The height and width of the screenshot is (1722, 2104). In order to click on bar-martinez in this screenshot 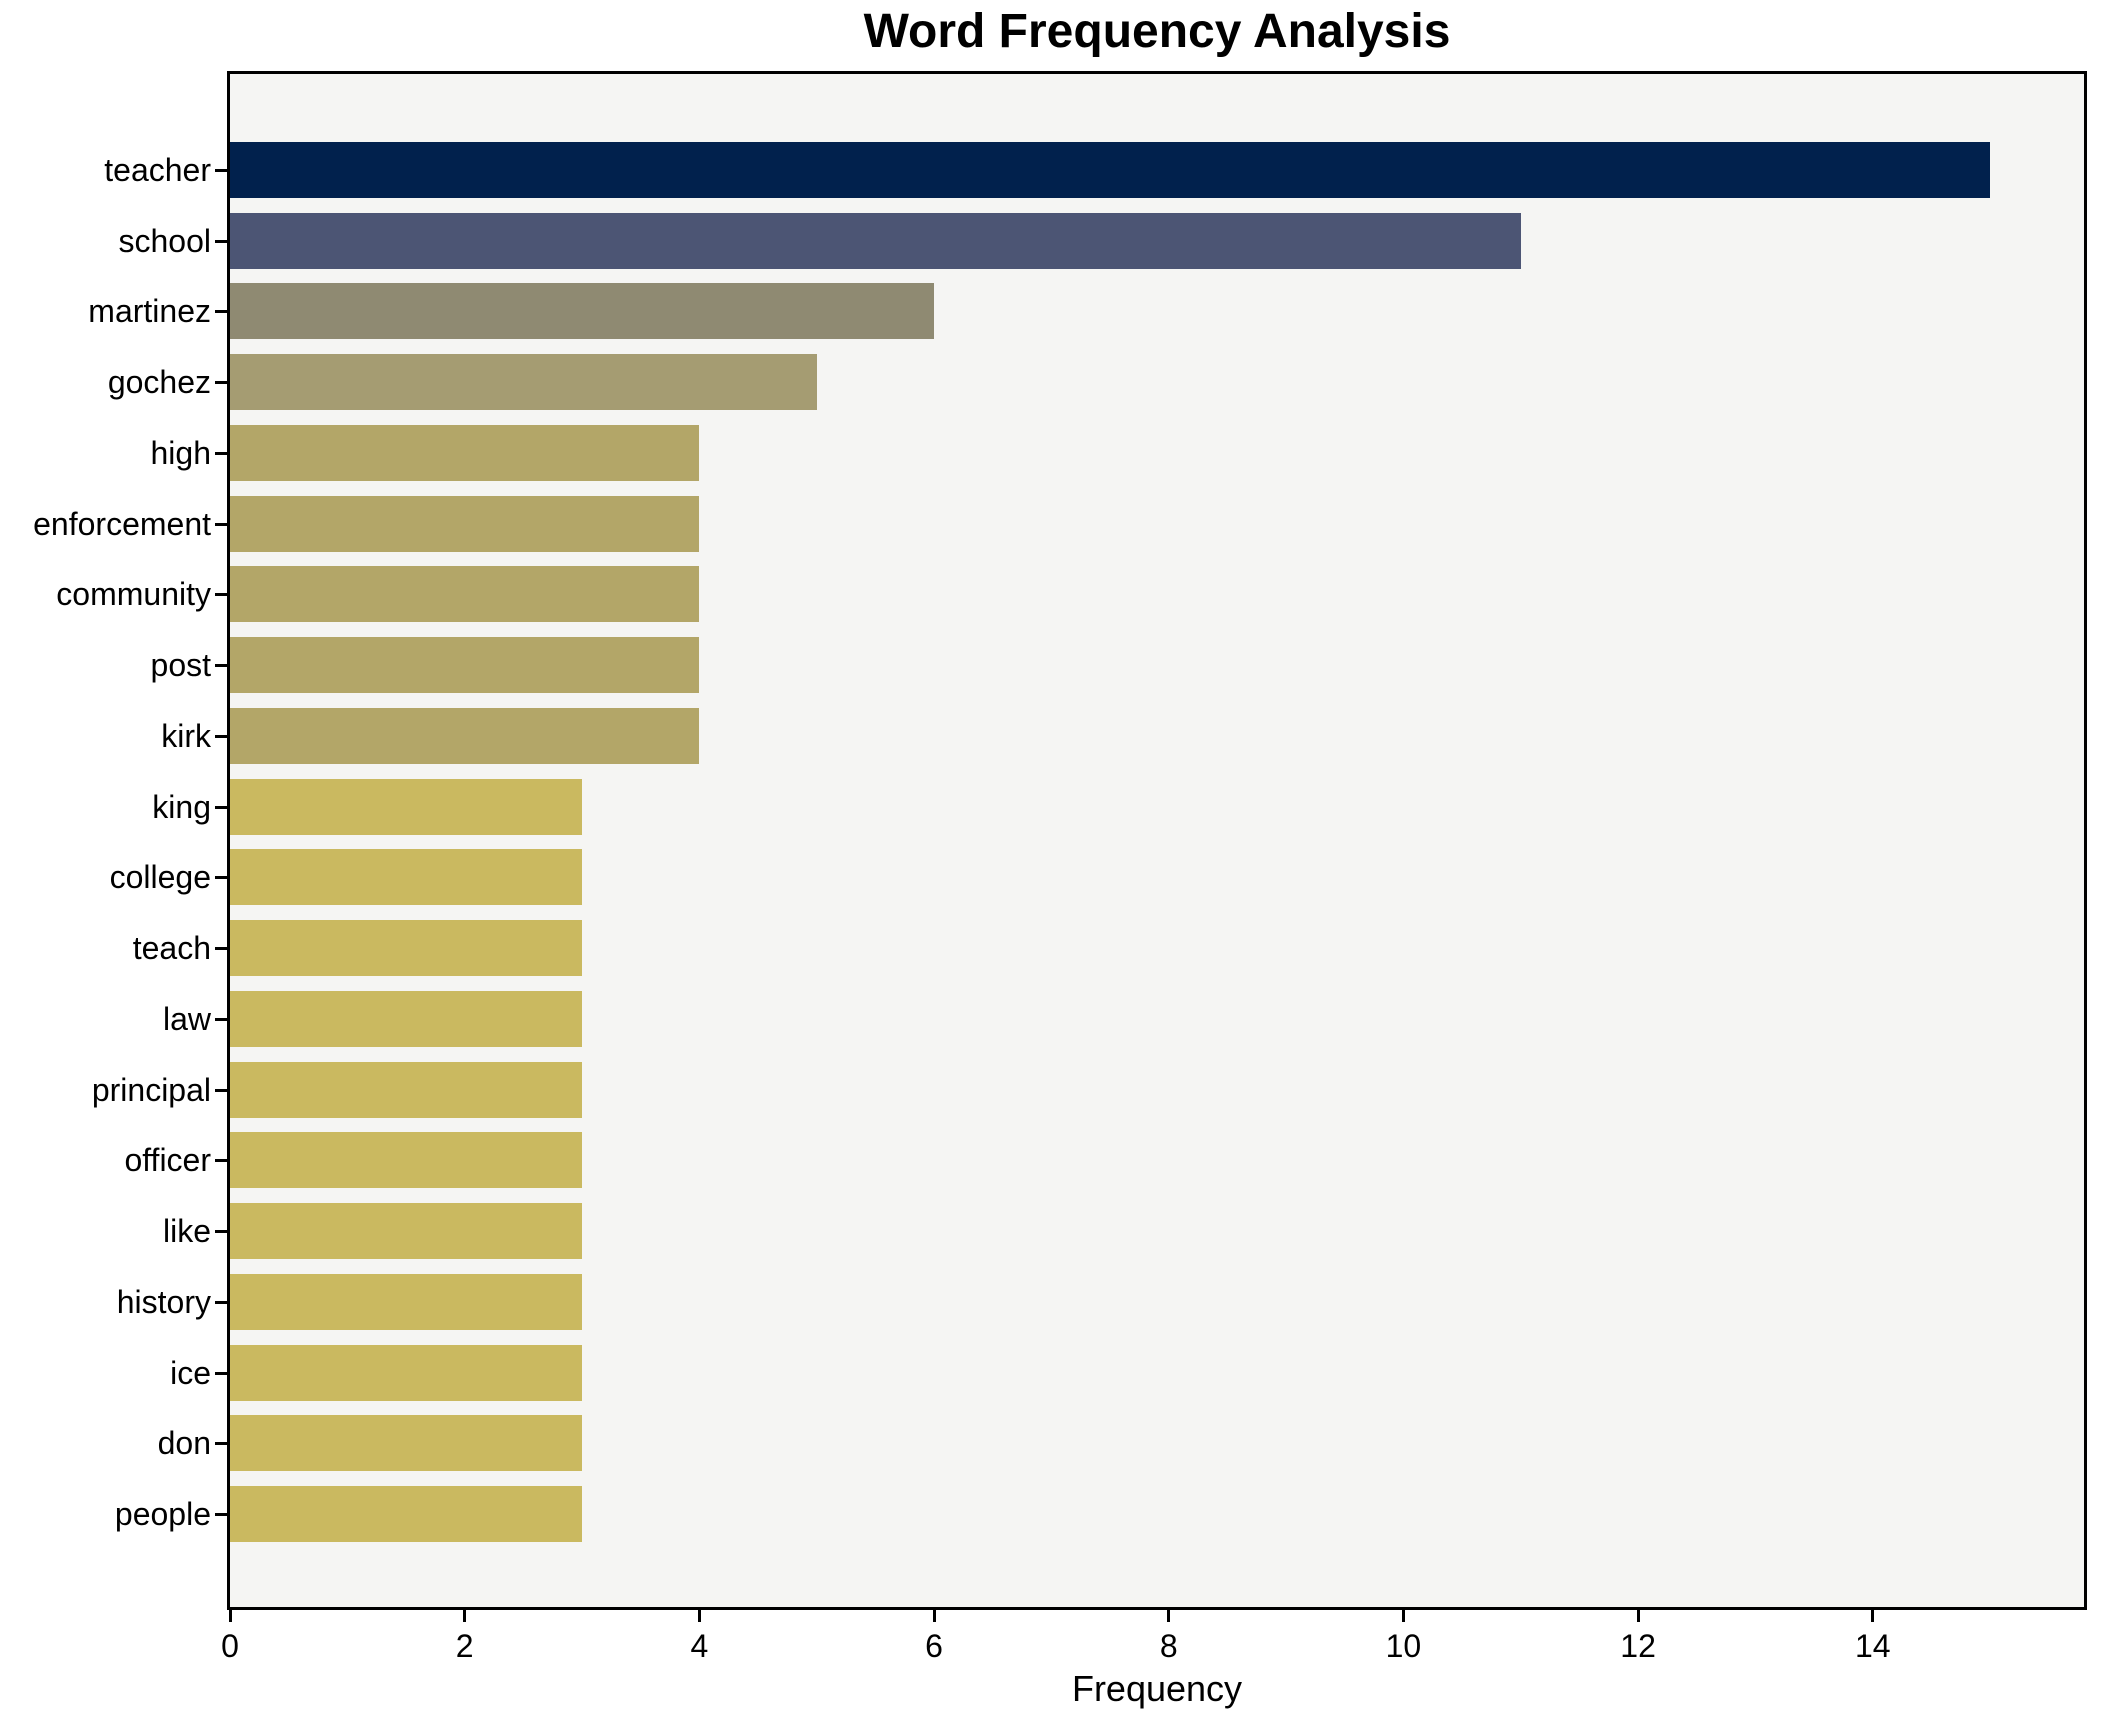, I will do `click(582, 311)`.